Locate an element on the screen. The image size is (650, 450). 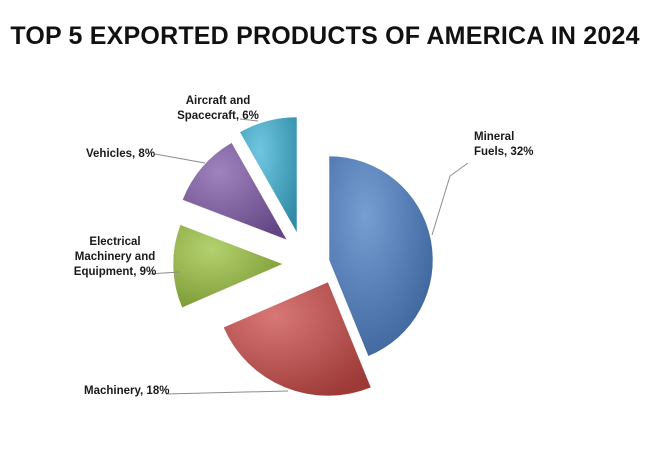
slice-label-line: Vehicles, 8% is located at coordinates (120, 154).